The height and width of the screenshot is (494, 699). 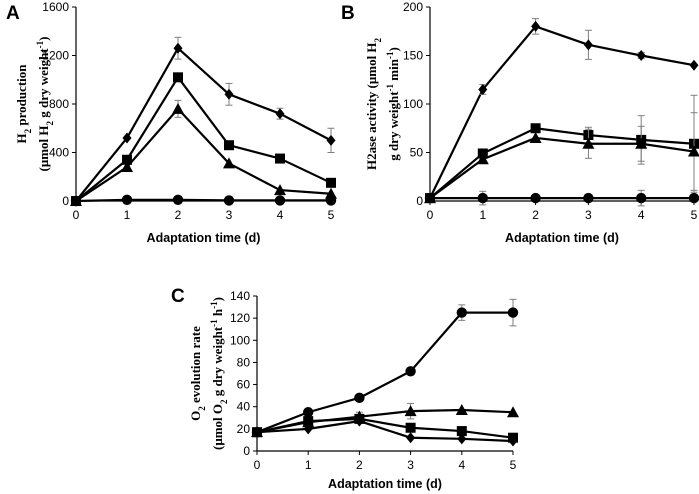 I want to click on panel-a-x-tick-label: 4, so click(x=280, y=215).